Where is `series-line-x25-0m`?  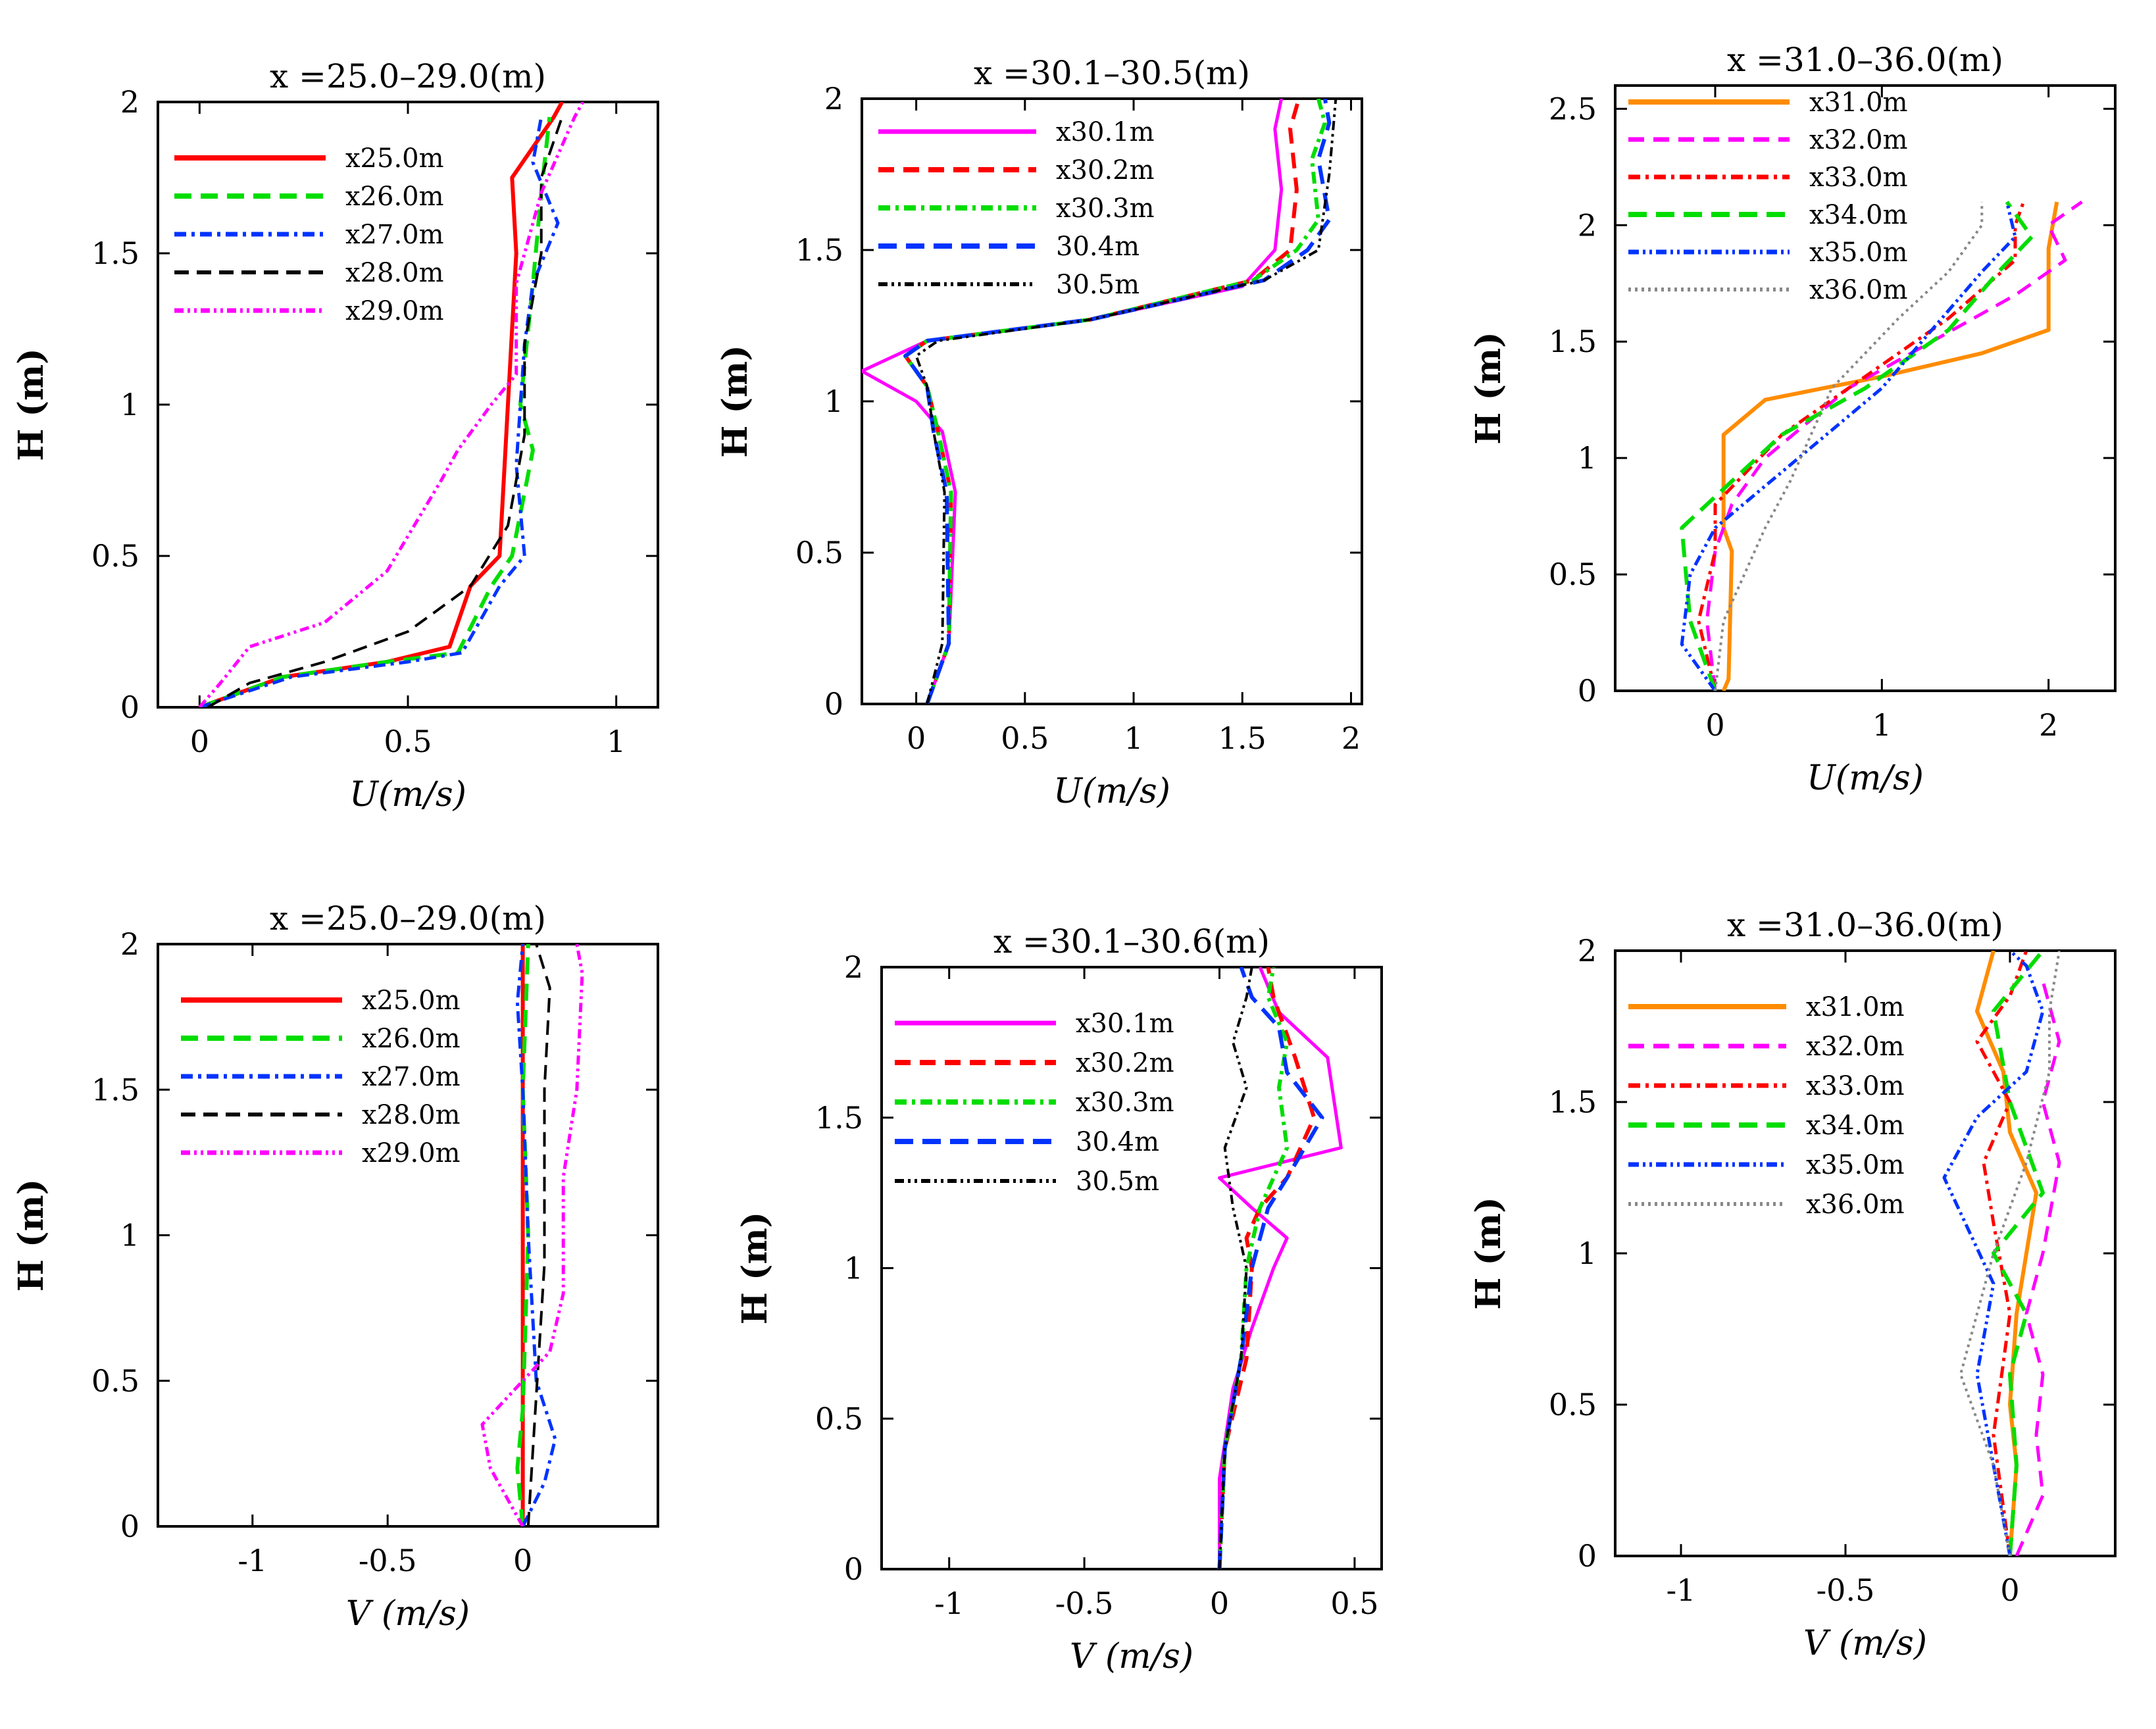 series-line-x25-0m is located at coordinates (381, 404).